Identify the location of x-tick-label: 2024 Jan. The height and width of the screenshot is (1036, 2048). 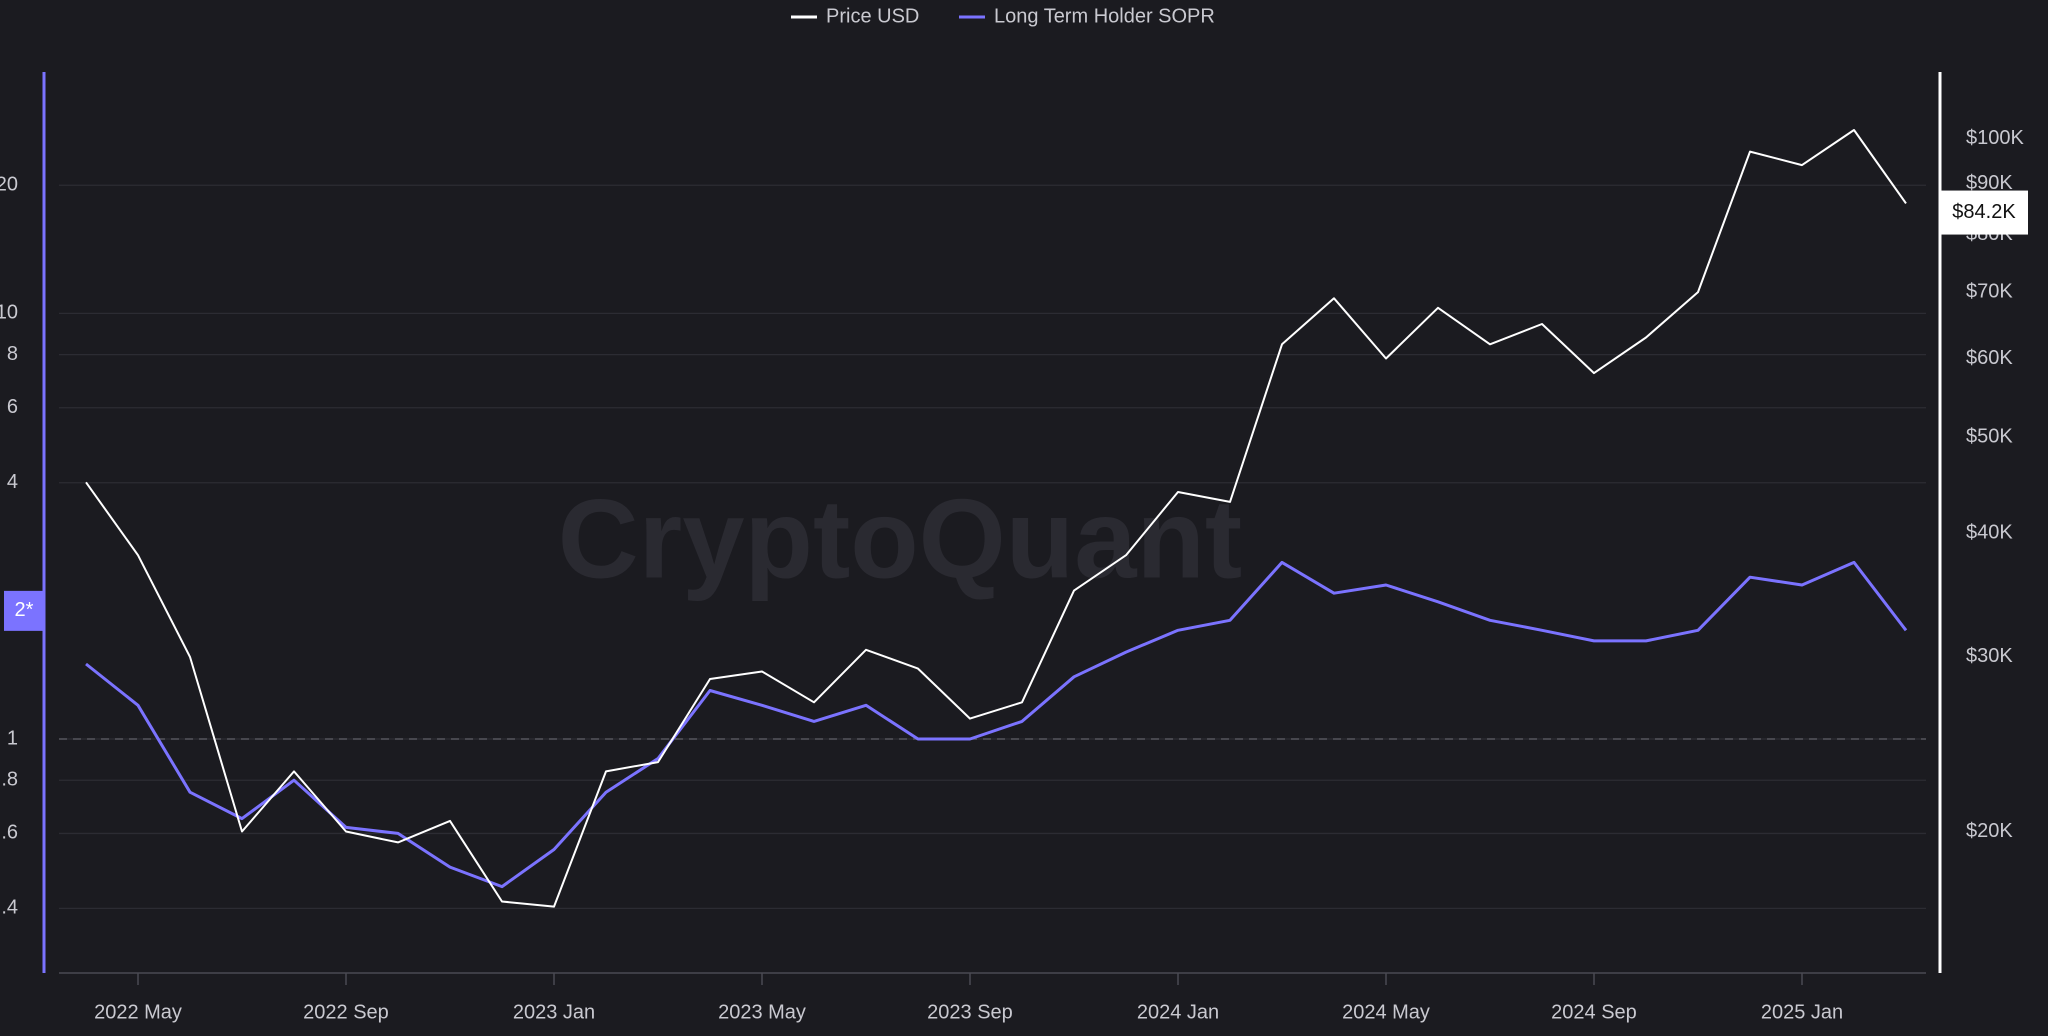
(1178, 1012).